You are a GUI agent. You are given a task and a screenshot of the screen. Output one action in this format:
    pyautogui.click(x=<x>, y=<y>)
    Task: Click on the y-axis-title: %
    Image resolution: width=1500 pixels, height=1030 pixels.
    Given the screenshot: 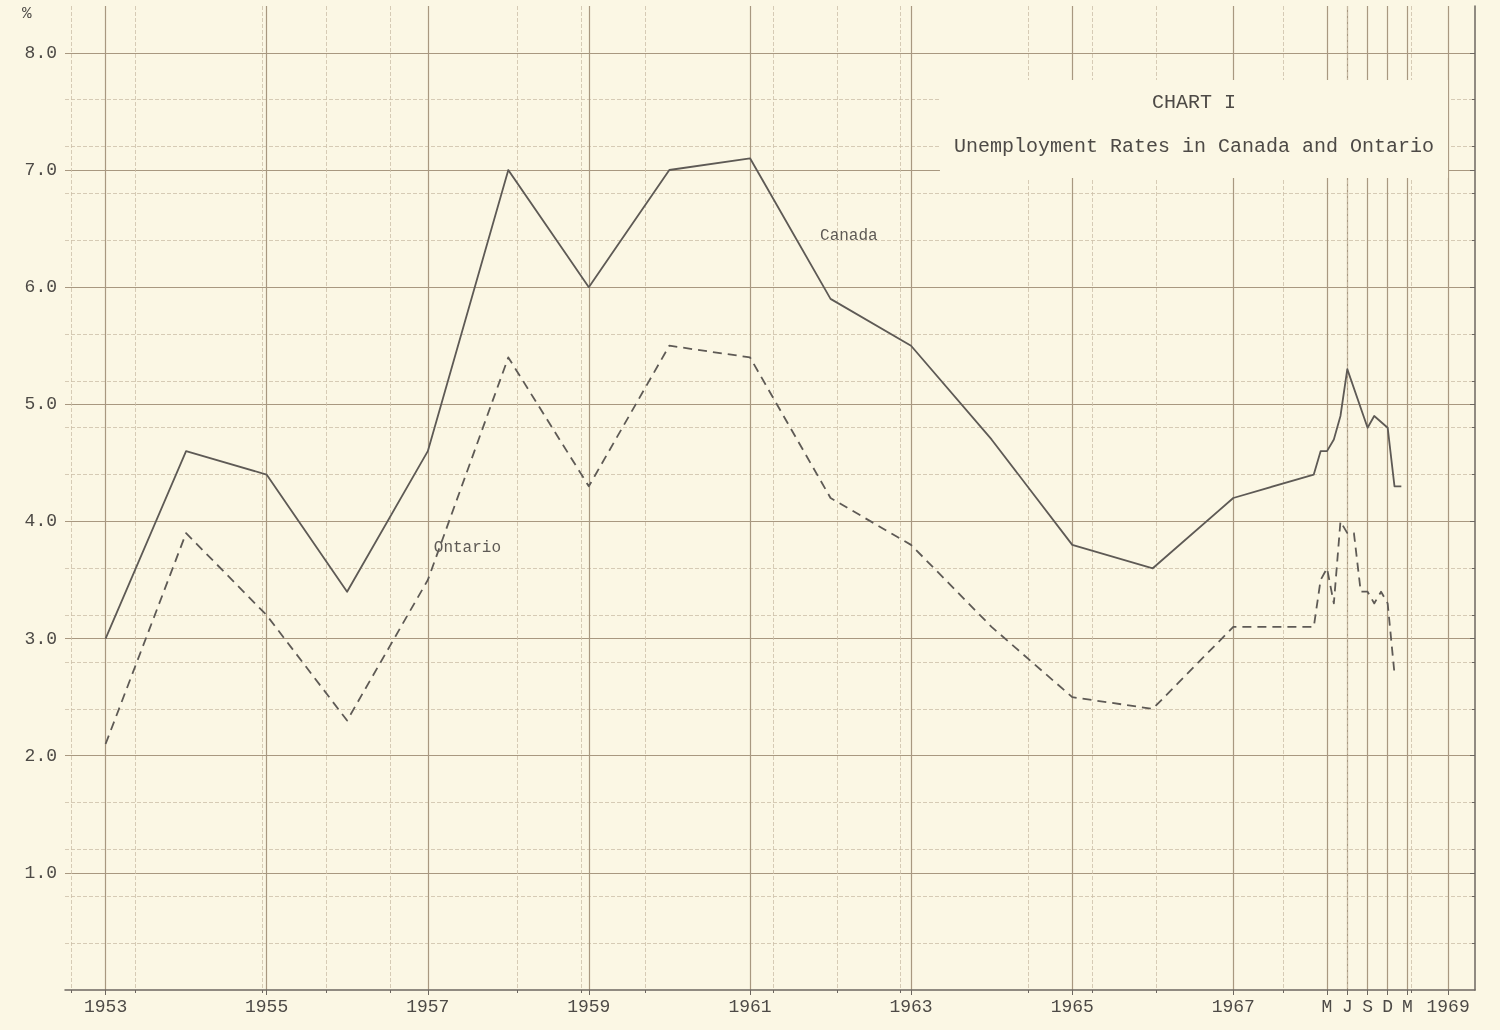 What is the action you would take?
    pyautogui.click(x=27, y=14)
    